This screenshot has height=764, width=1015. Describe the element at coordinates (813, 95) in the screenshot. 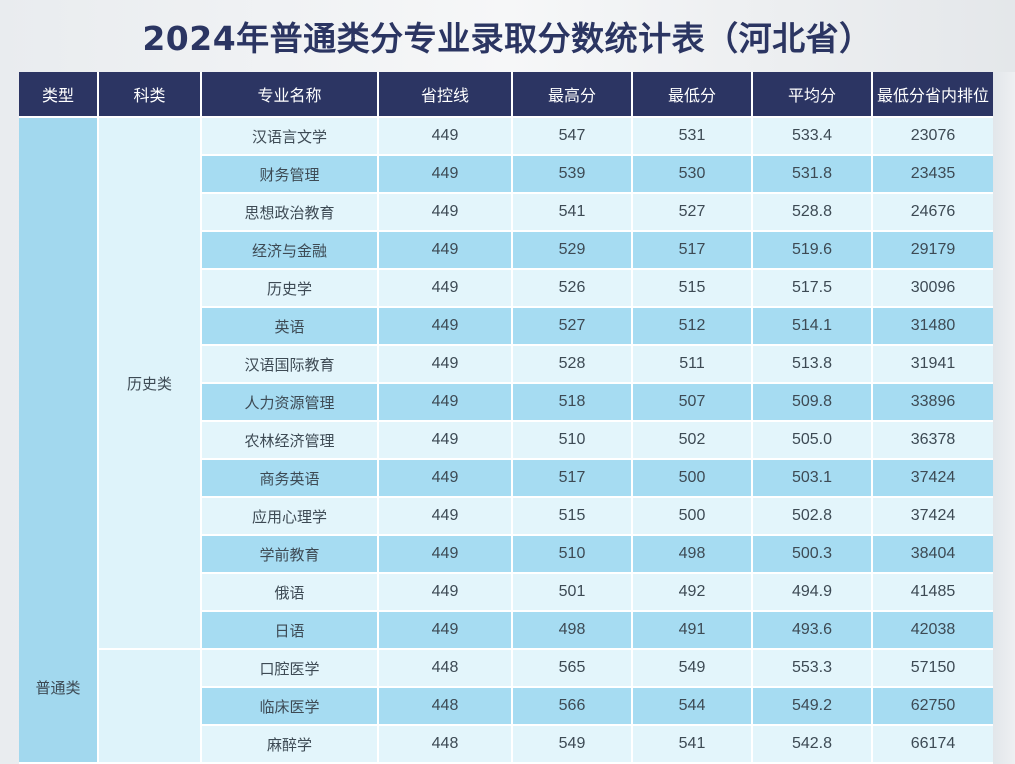

I see `header-avg-score: 平均分` at that location.